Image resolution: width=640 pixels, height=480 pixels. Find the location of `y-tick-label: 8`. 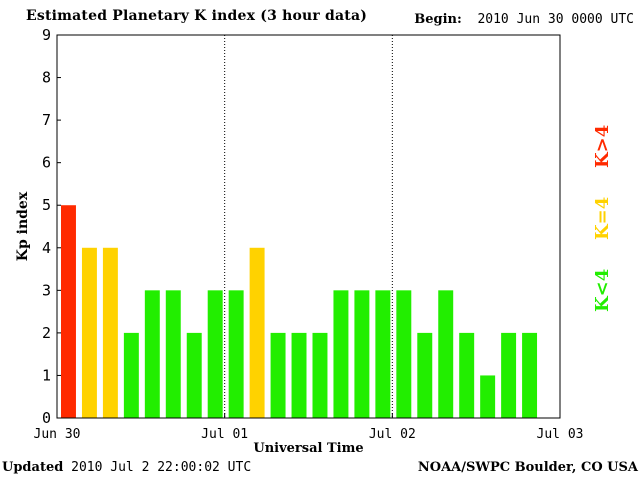

y-tick-label: 8 is located at coordinates (46, 78).